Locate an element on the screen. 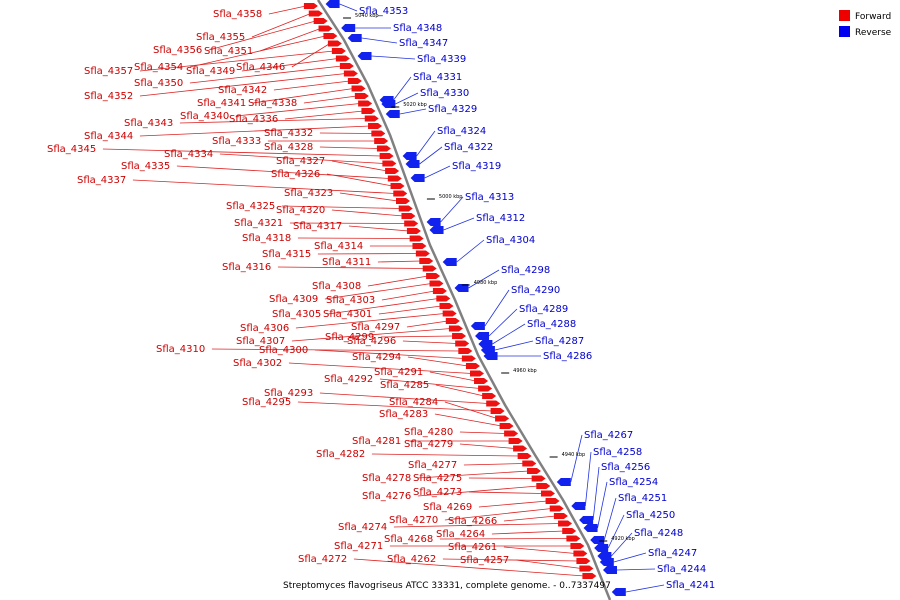 The width and height of the screenshot is (900, 600). forward-gene-label: Sfla_4341 is located at coordinates (221, 103).